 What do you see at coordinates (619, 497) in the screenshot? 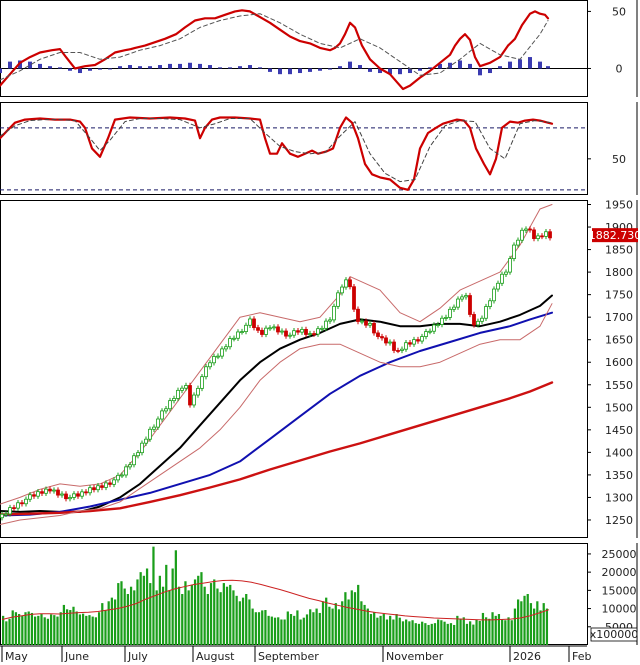
I see `price-y-tick-label: 1300` at bounding box center [619, 497].